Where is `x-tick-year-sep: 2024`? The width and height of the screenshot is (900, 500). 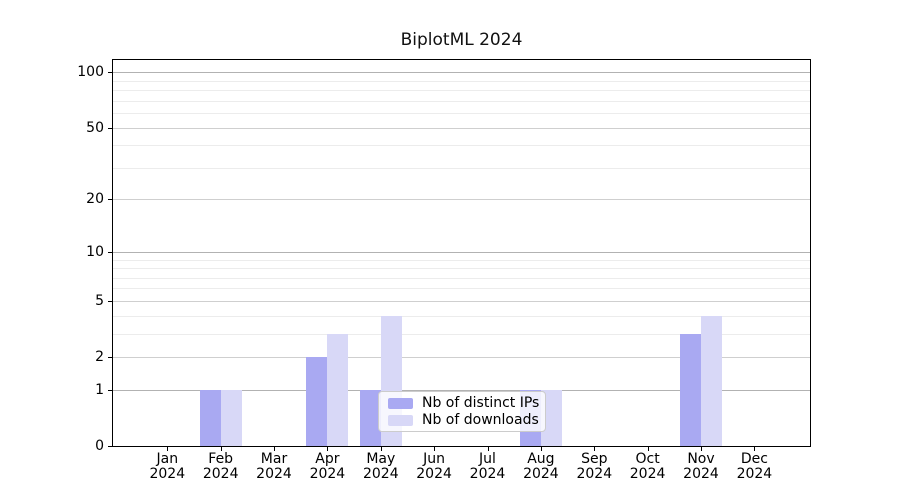
x-tick-year-sep: 2024 is located at coordinates (594, 474).